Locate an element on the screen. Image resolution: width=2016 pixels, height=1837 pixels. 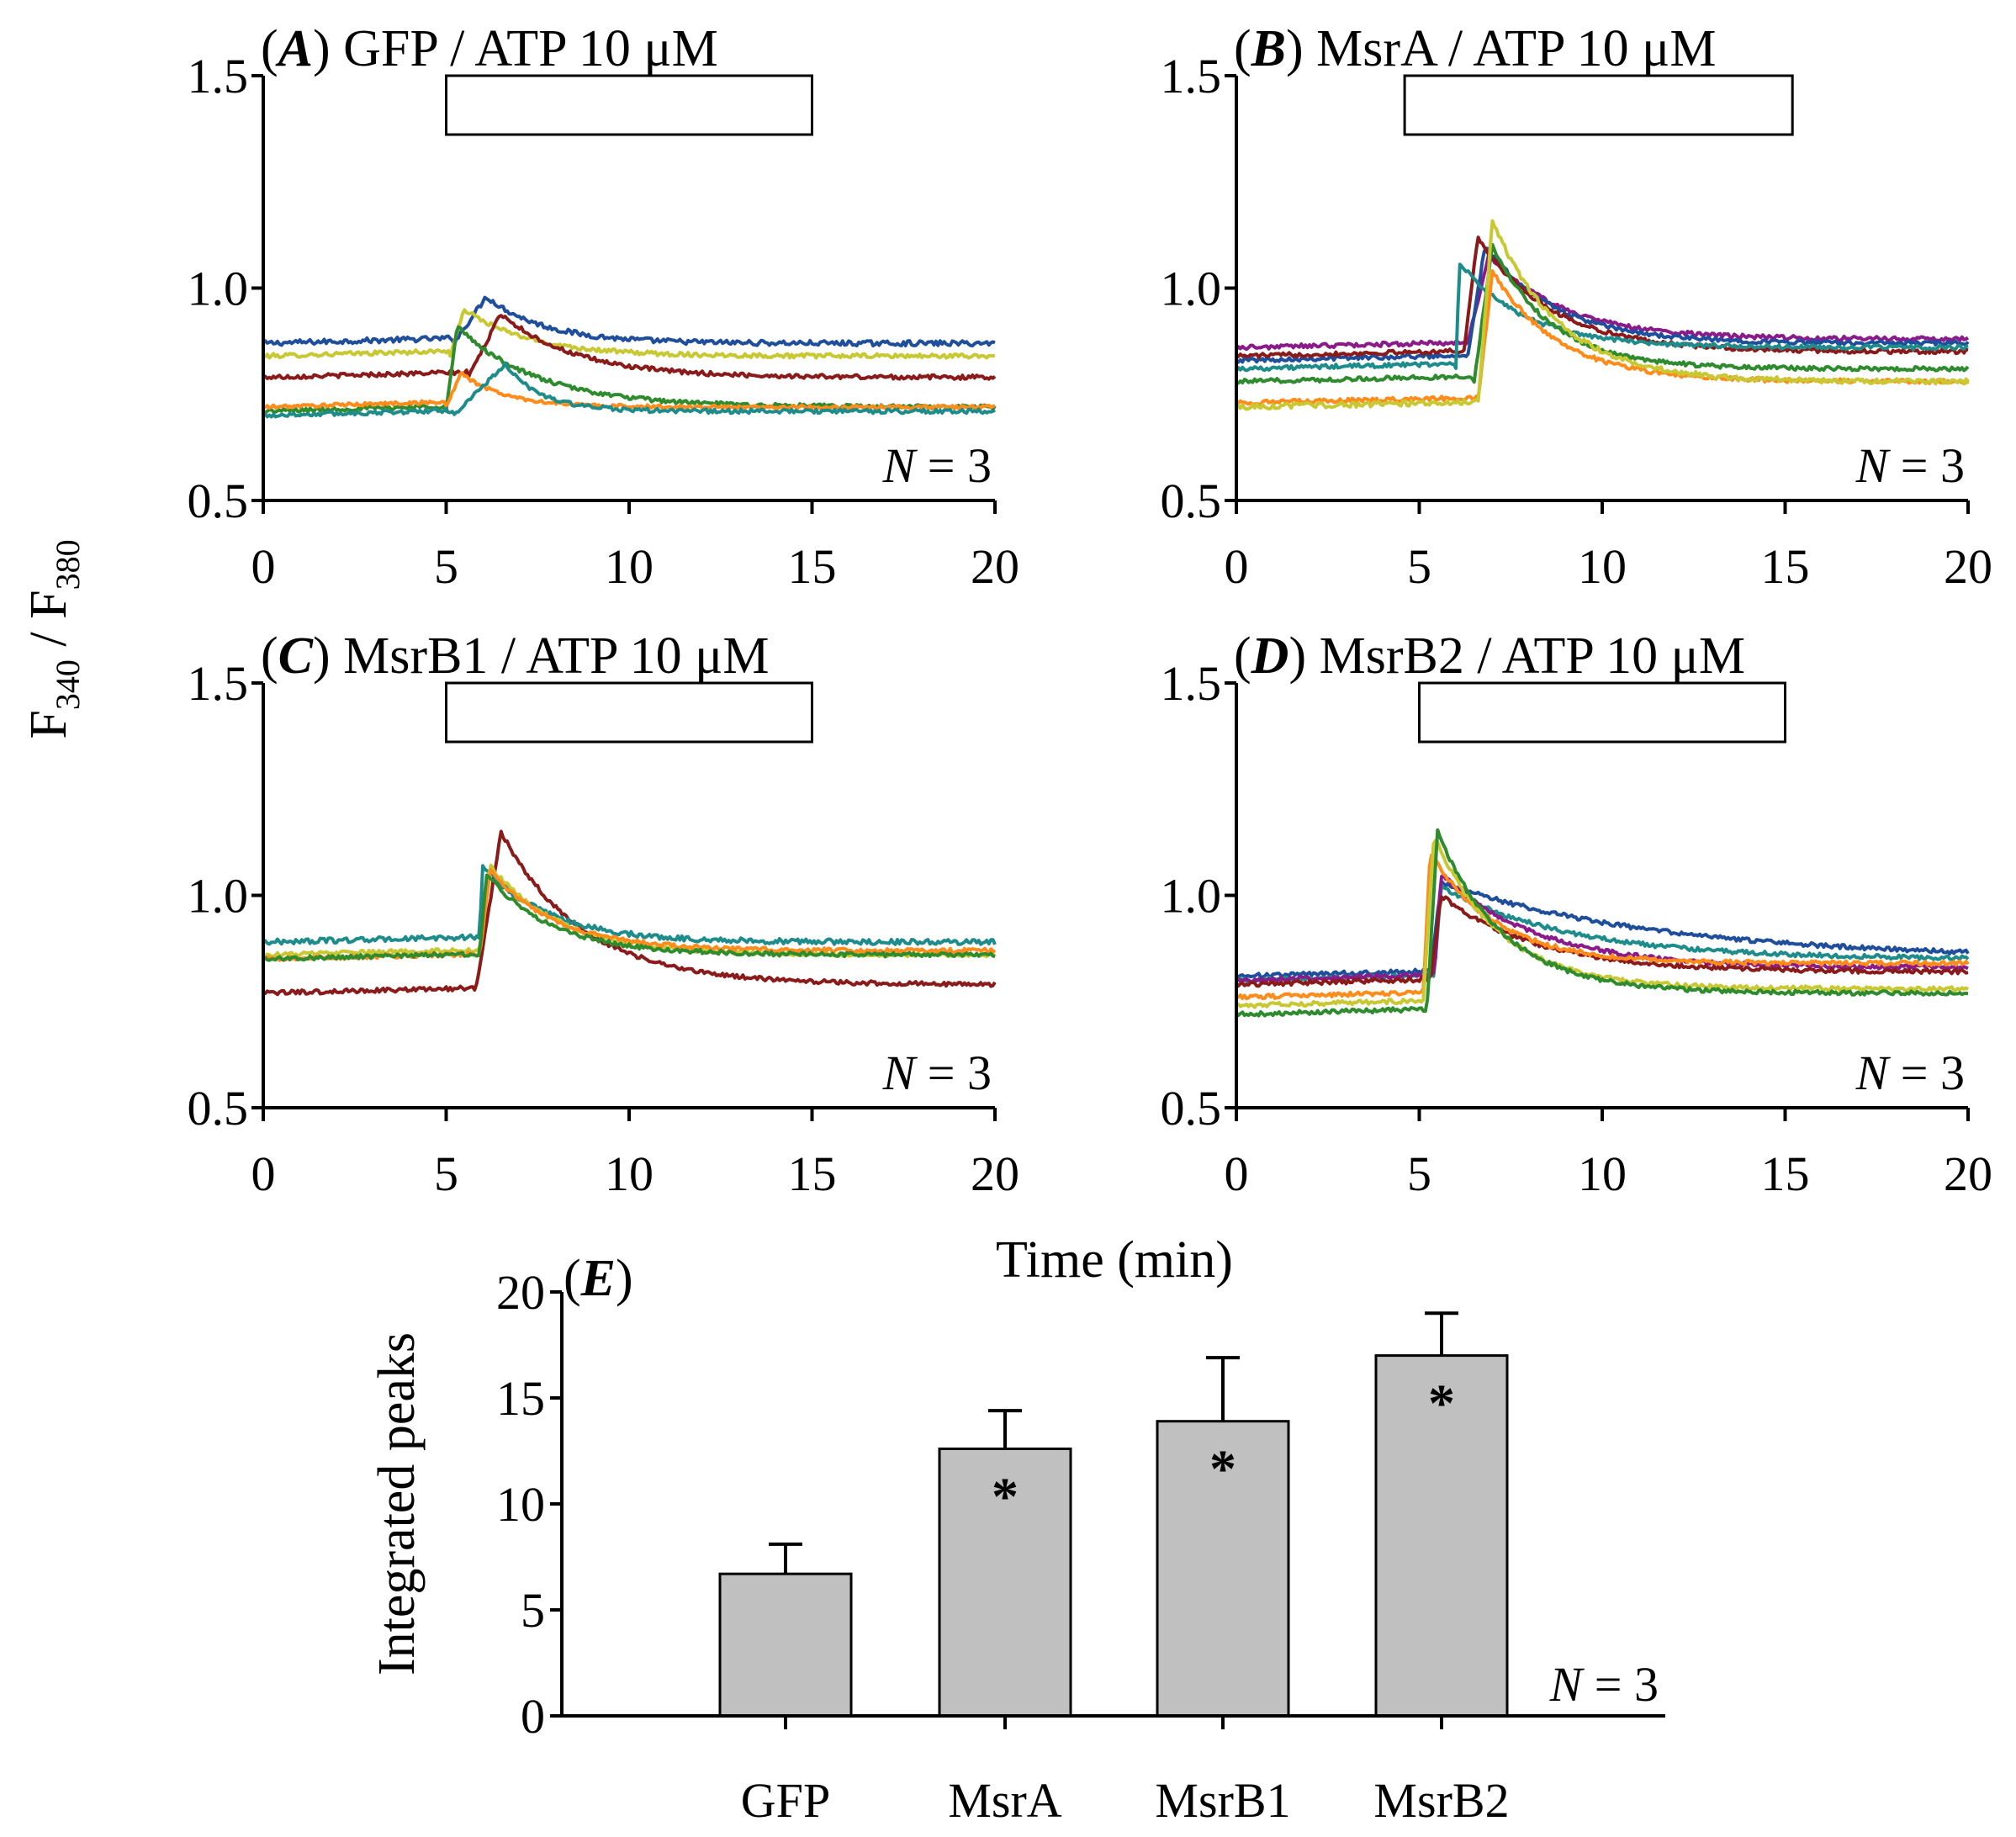
panel-title-e: (E) is located at coordinates (599, 1278).